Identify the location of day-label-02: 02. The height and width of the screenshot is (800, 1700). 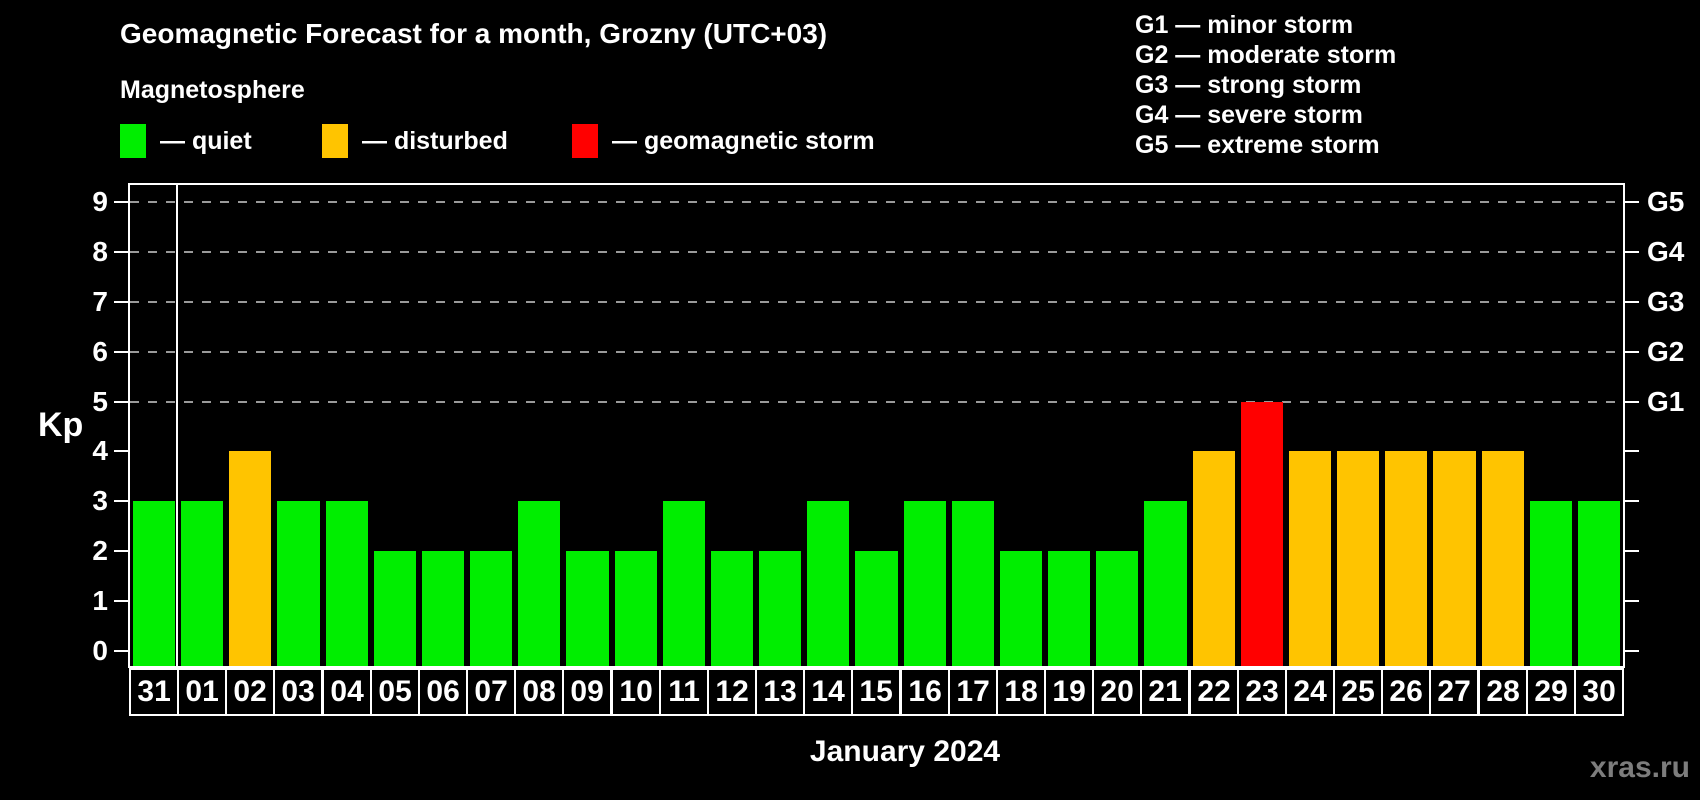
(250, 692).